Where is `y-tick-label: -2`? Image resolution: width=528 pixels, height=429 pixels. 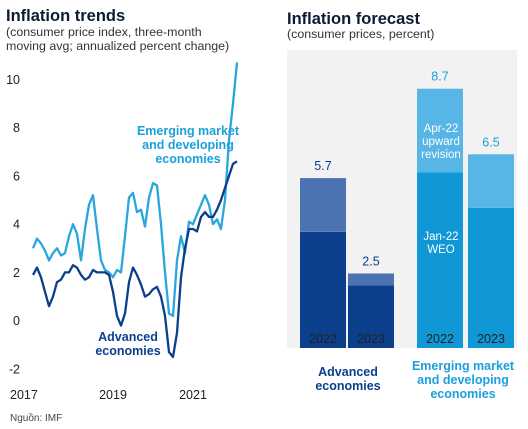 y-tick-label: -2 is located at coordinates (14, 370).